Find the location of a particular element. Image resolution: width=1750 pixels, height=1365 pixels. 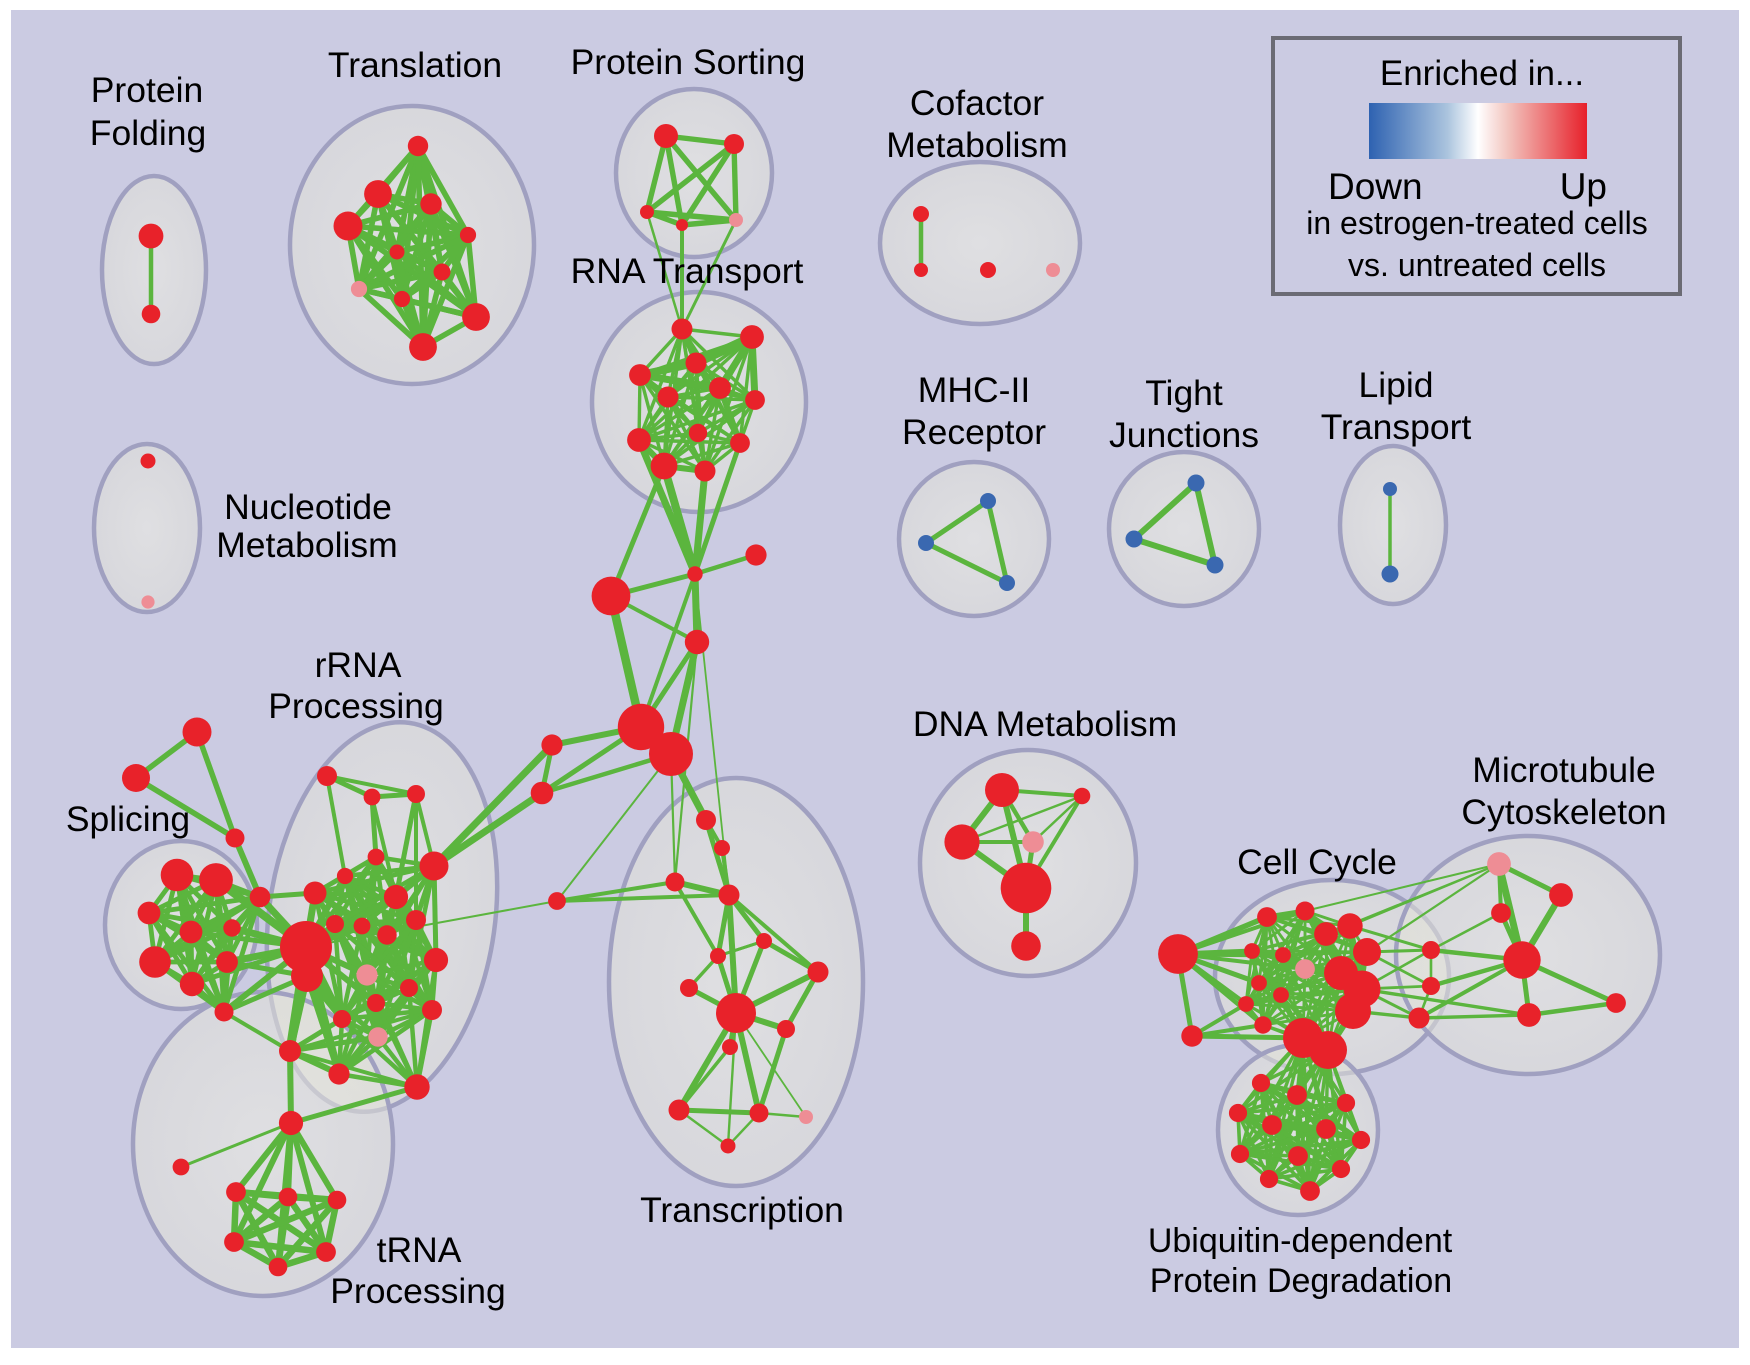

svg-text: Transport is located at coordinates (1396, 427).